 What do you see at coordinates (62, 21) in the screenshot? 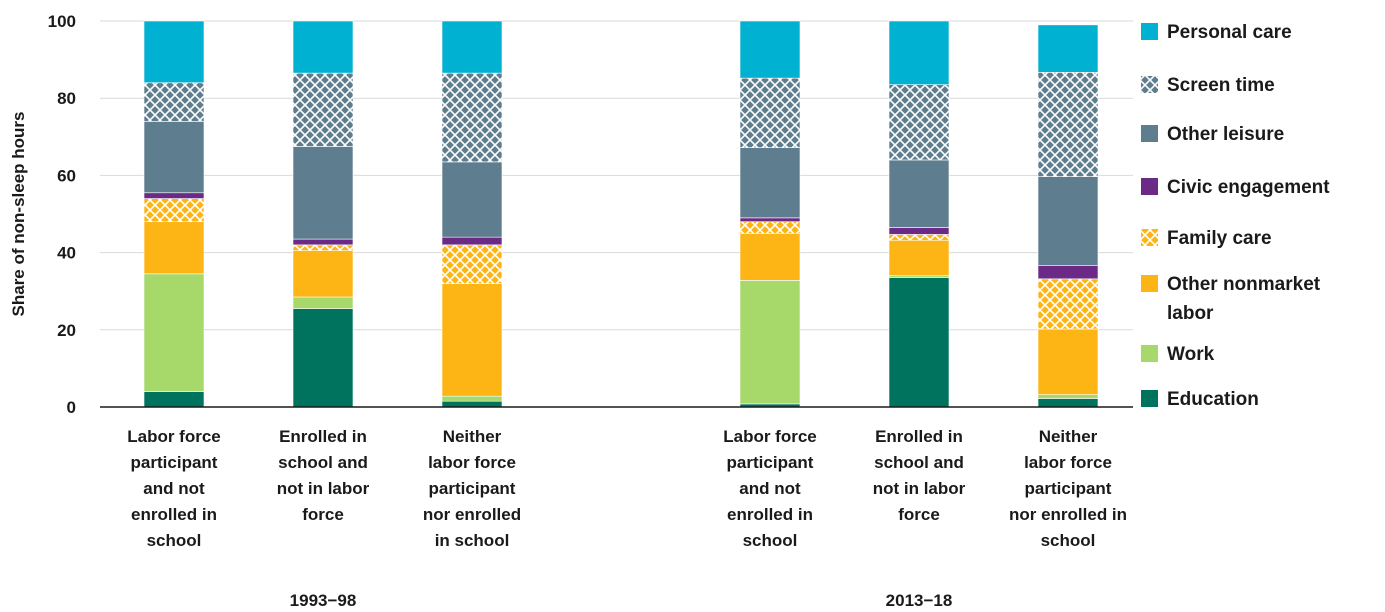
I see `y-tick-label: 100` at bounding box center [62, 21].